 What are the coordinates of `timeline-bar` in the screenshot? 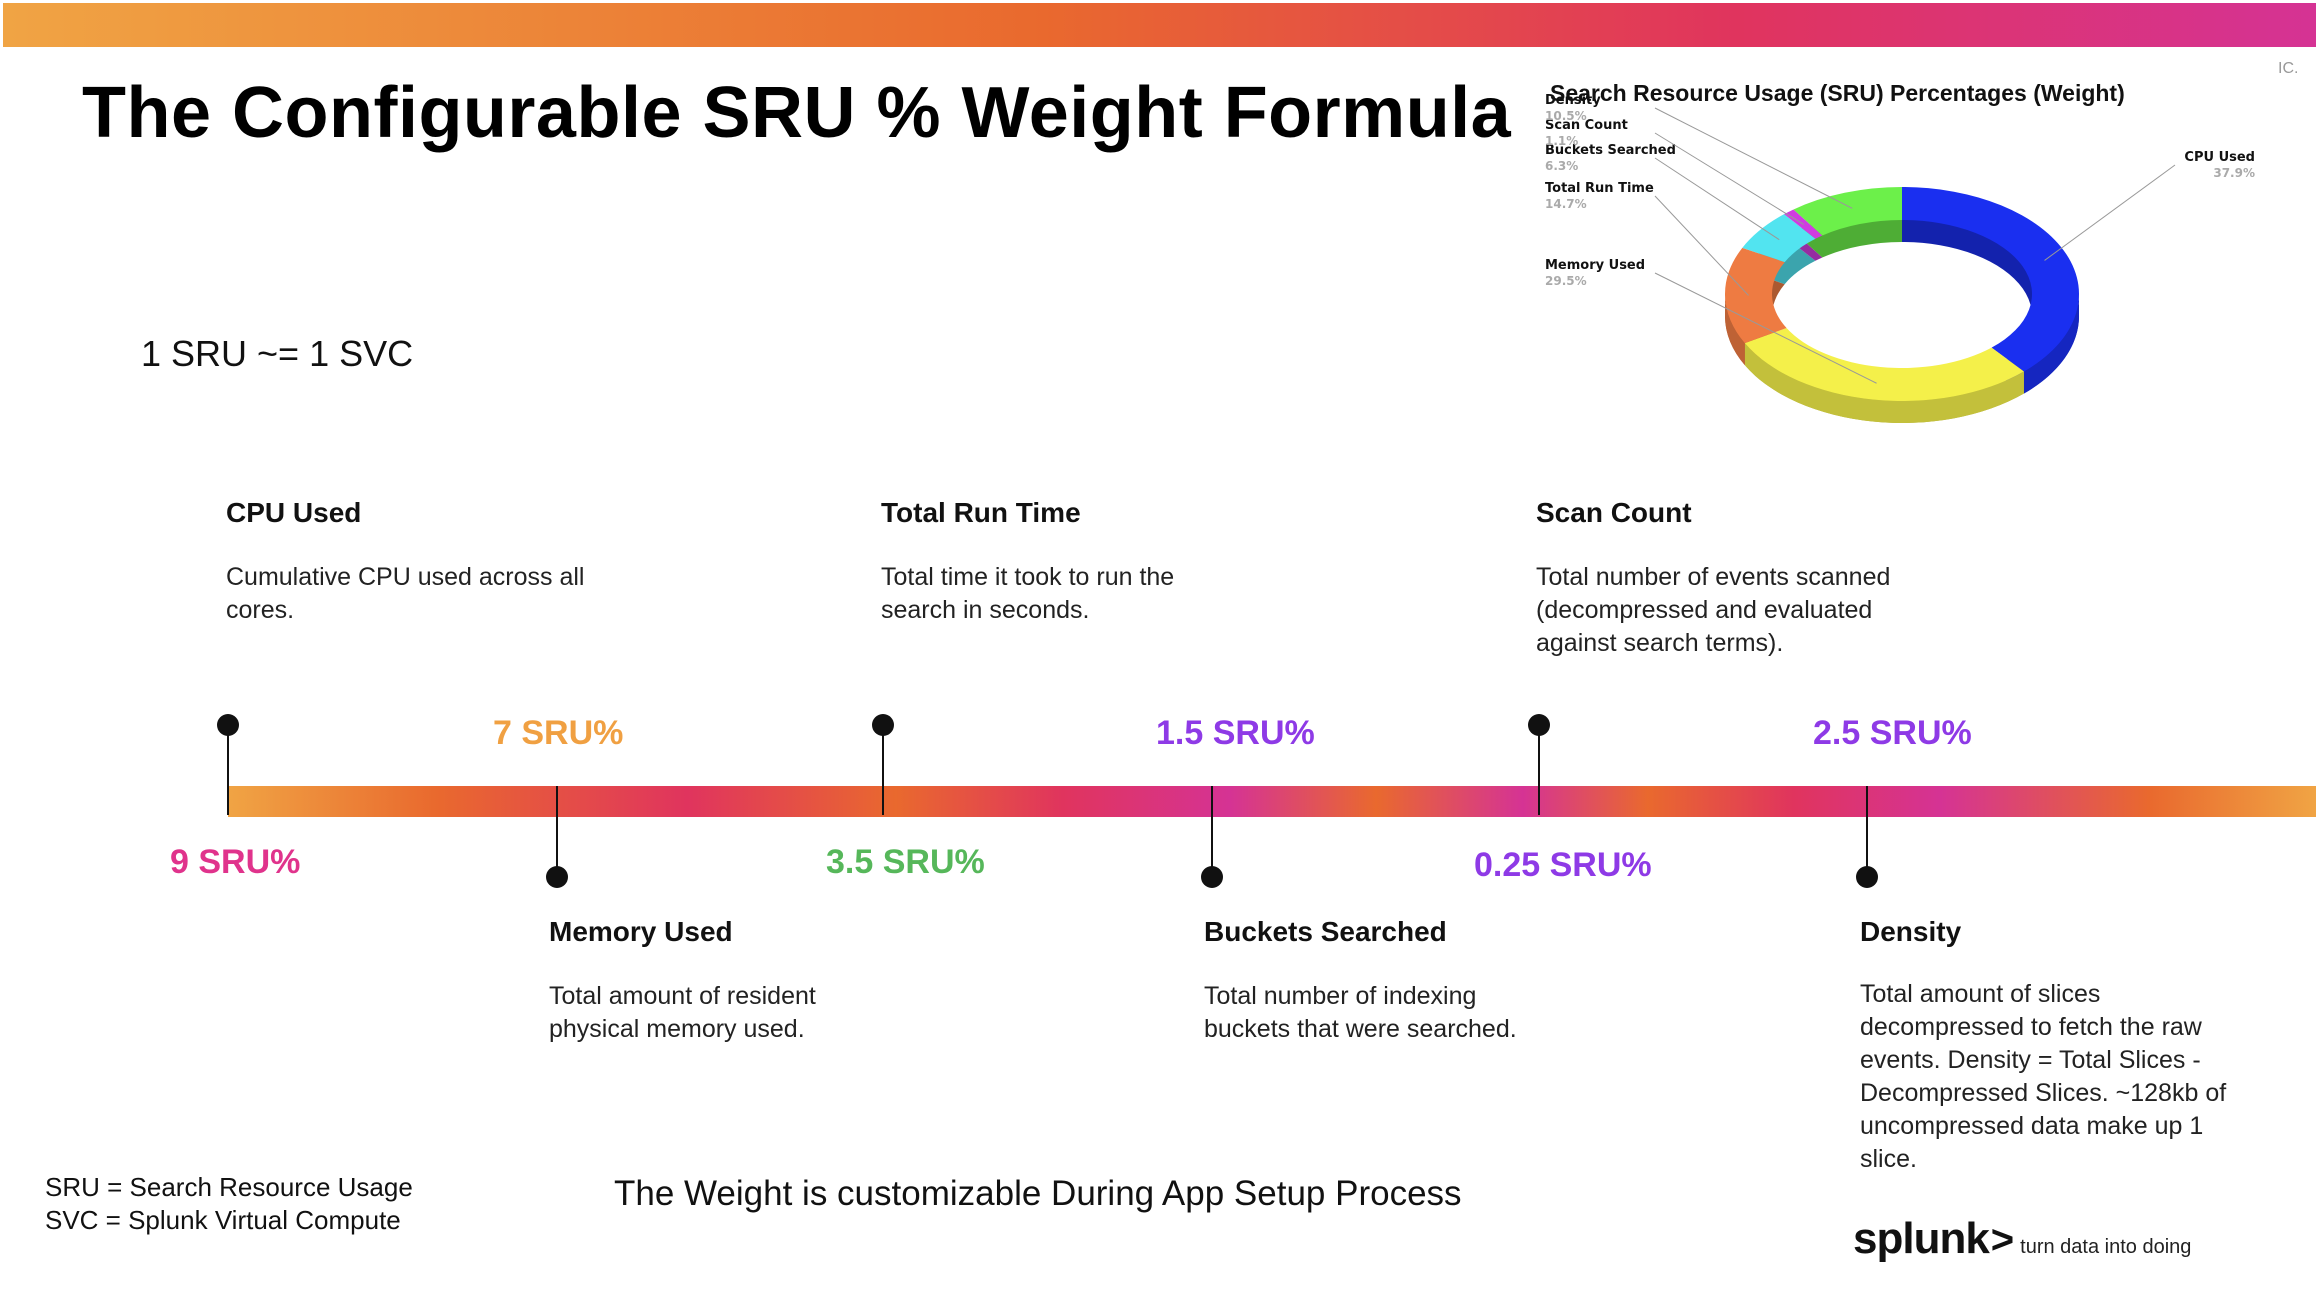 It's located at (1272, 801).